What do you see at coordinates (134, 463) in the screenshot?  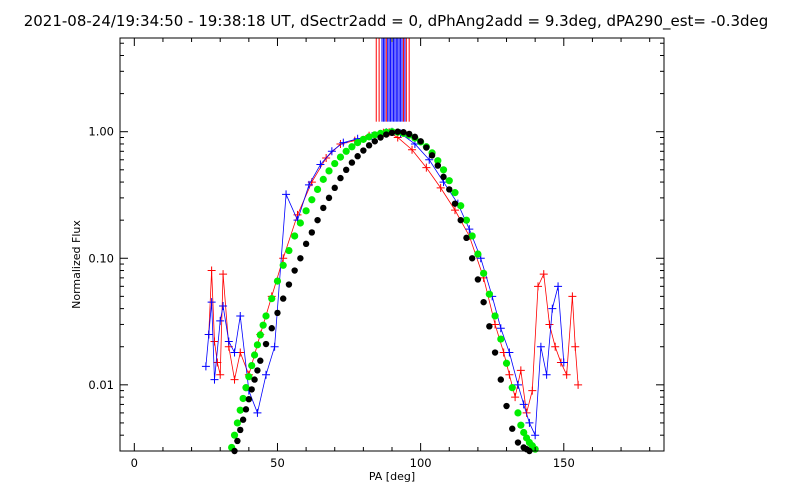 I see `x-tick-label: 0` at bounding box center [134, 463].